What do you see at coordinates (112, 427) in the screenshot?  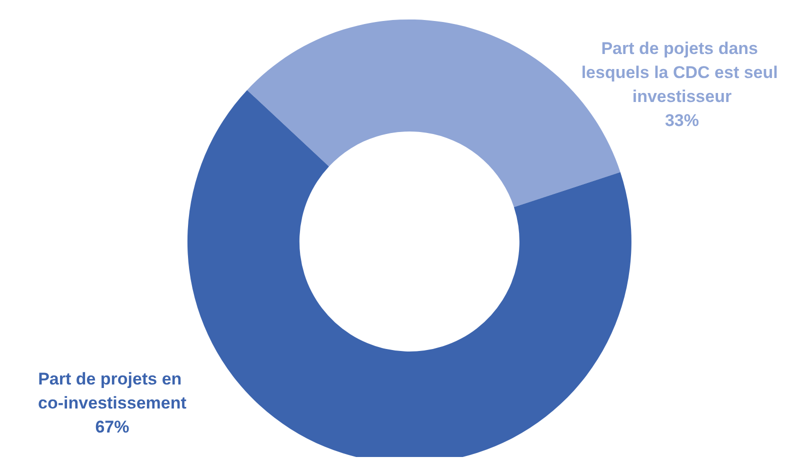 I see `data-label: 67%` at bounding box center [112, 427].